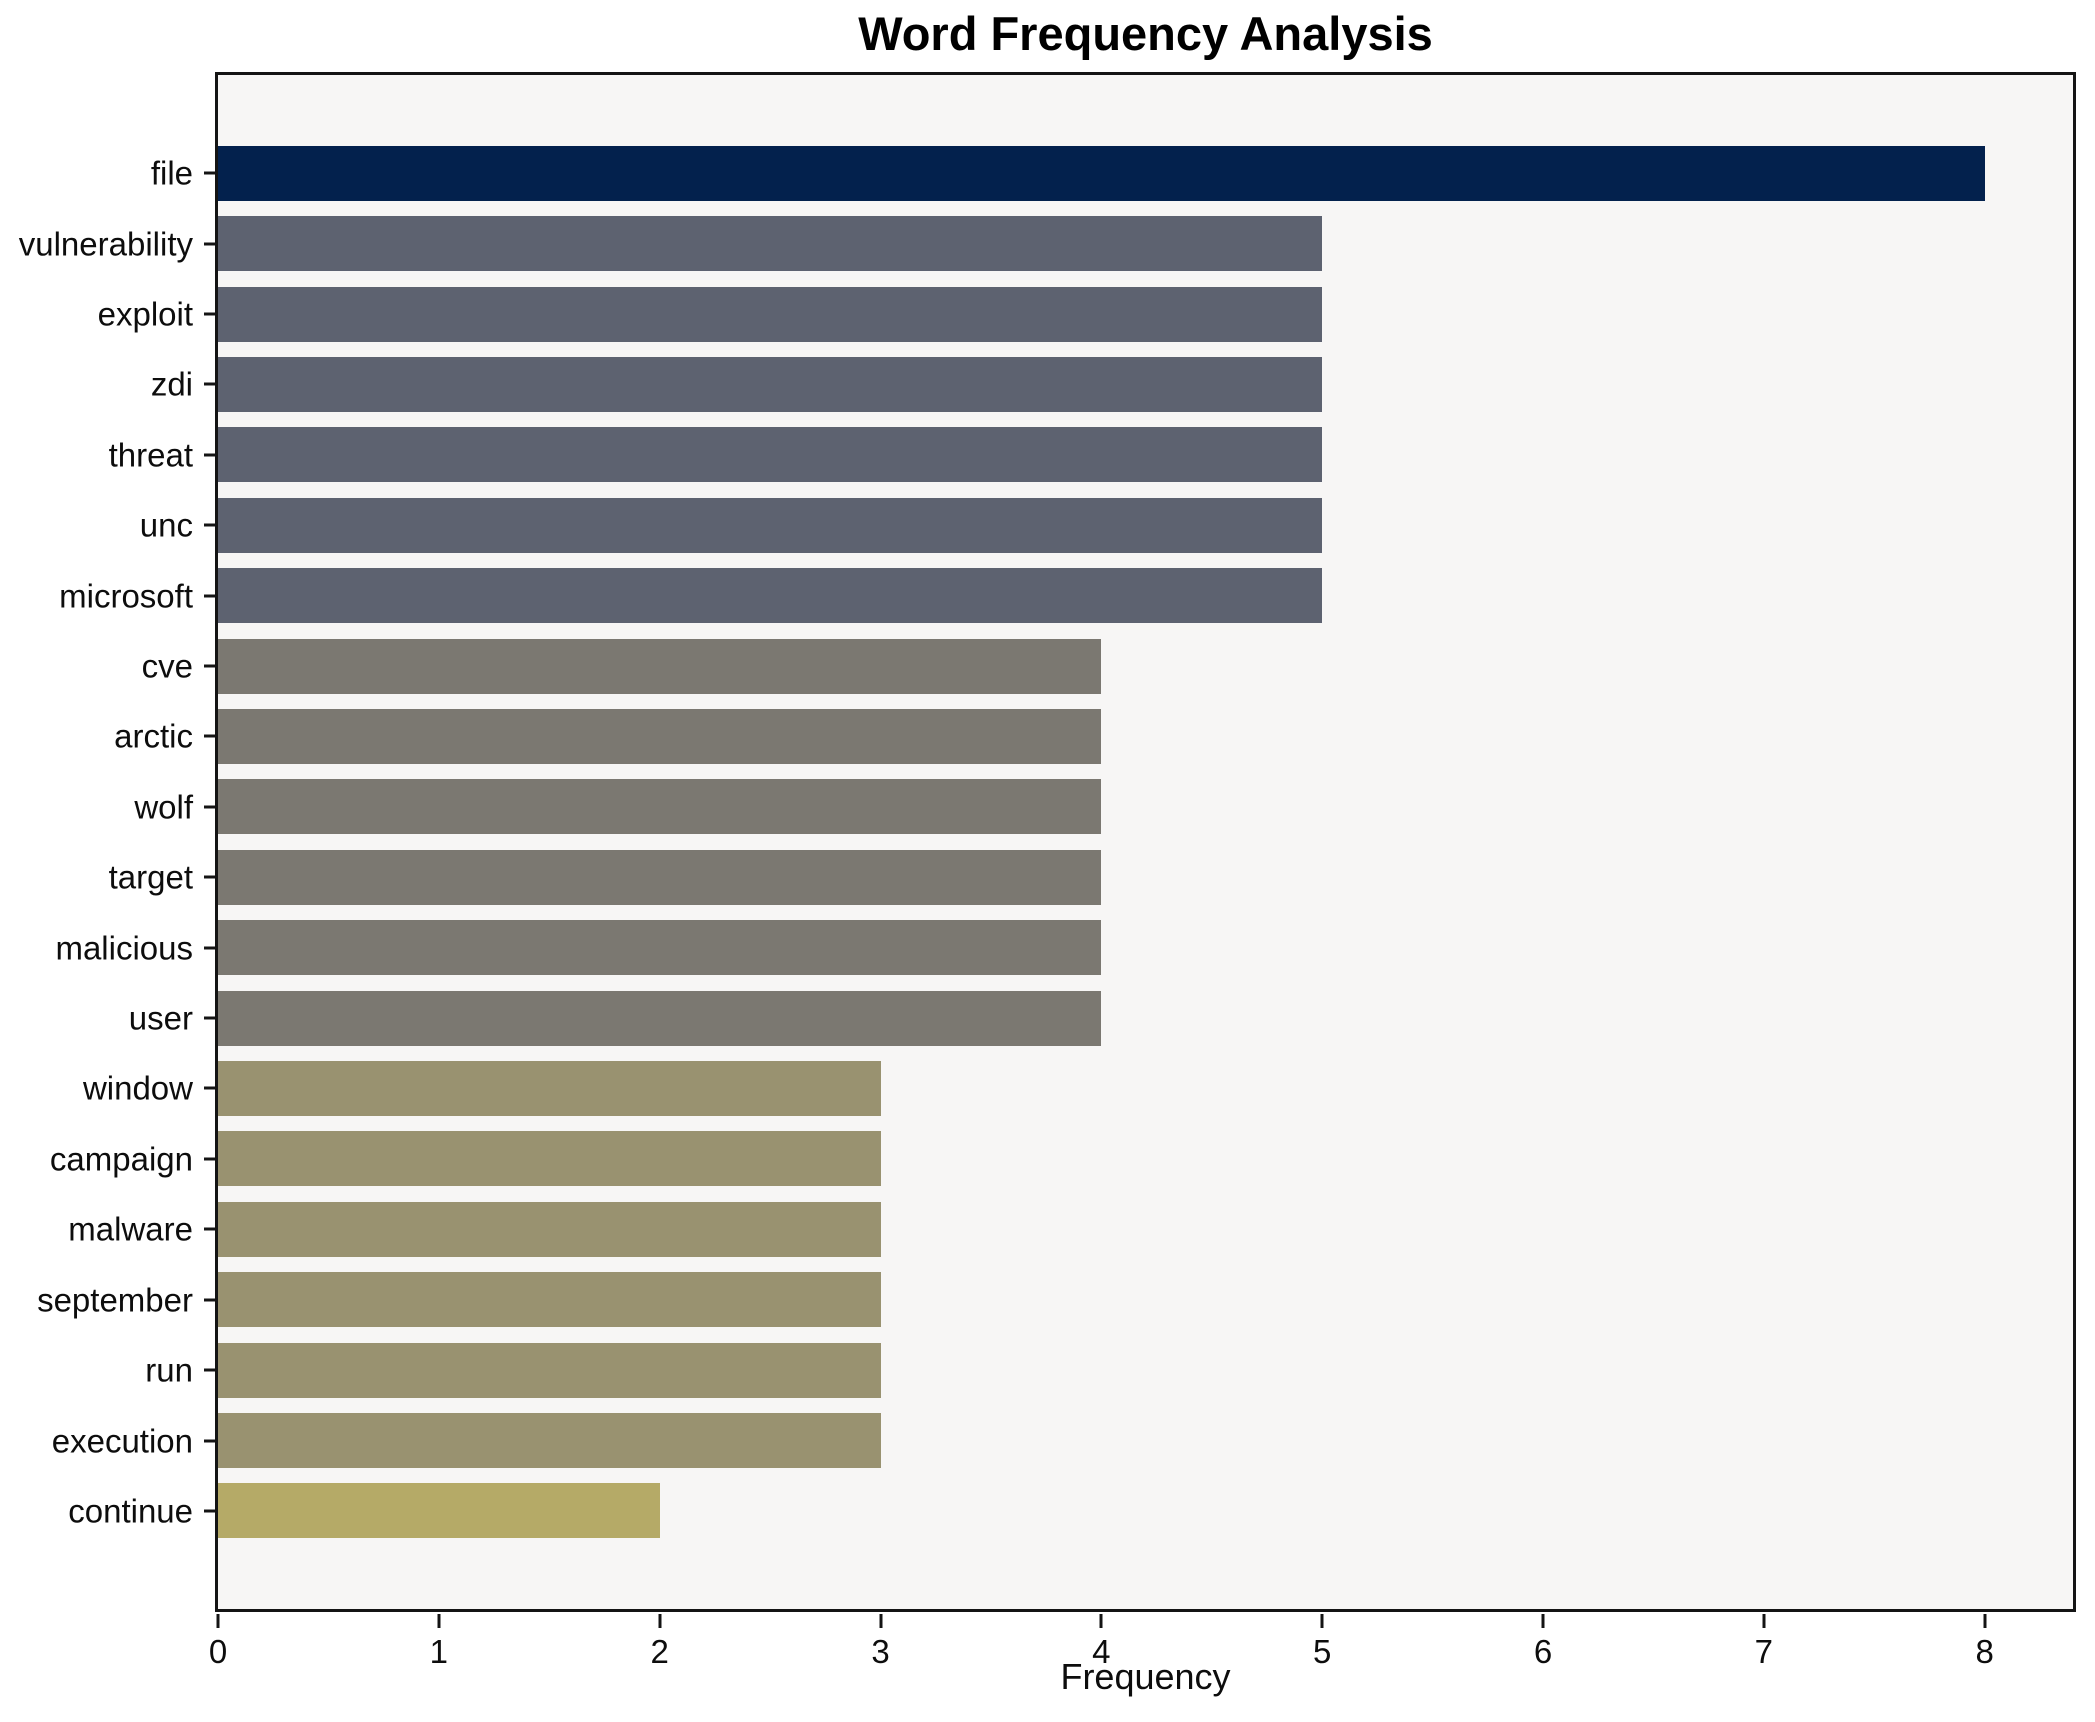 The height and width of the screenshot is (1722, 2095). I want to click on y-category-label: target, so click(150, 877).